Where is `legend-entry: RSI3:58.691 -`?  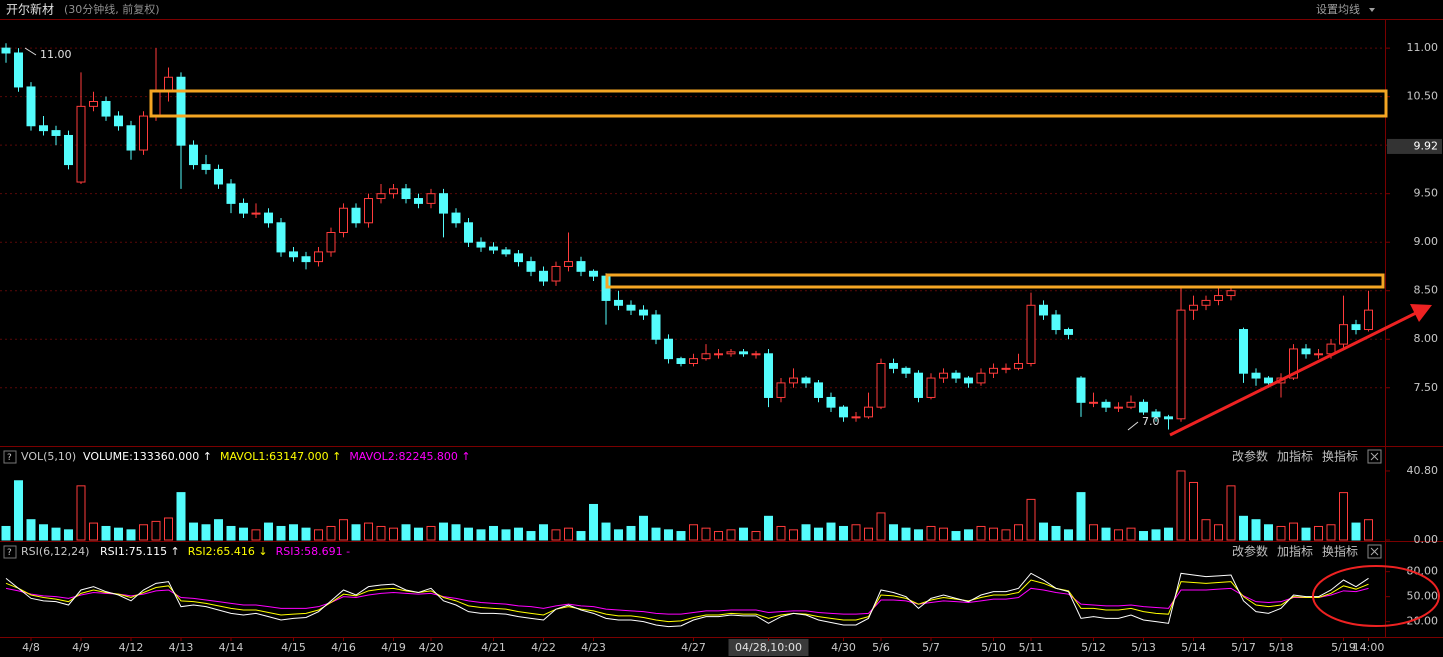
legend-entry: RSI3:58.691 - is located at coordinates (313, 551).